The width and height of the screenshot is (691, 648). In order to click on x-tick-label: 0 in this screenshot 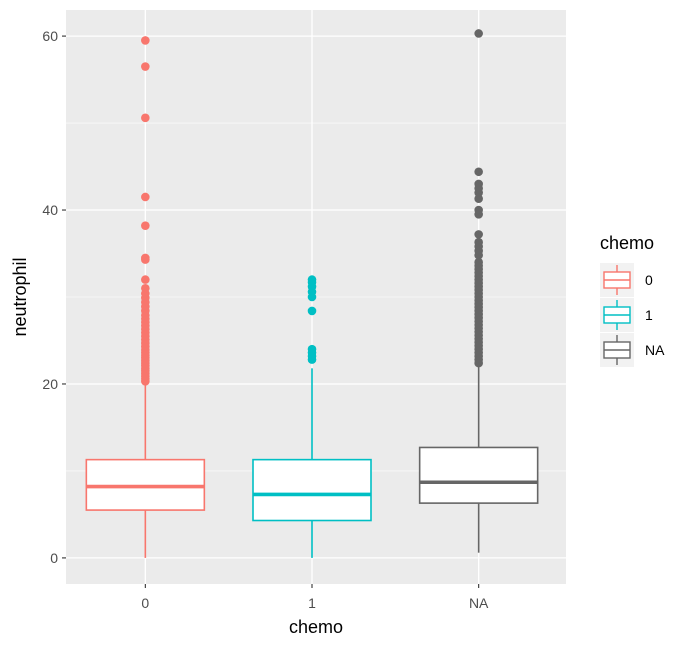, I will do `click(145, 603)`.